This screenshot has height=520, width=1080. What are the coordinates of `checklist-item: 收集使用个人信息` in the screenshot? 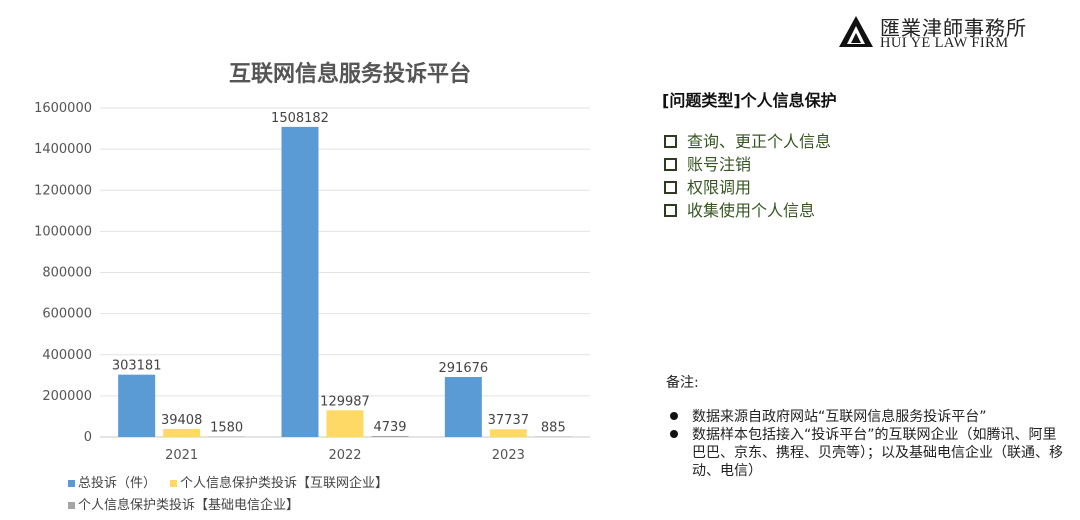 It's located at (747, 210).